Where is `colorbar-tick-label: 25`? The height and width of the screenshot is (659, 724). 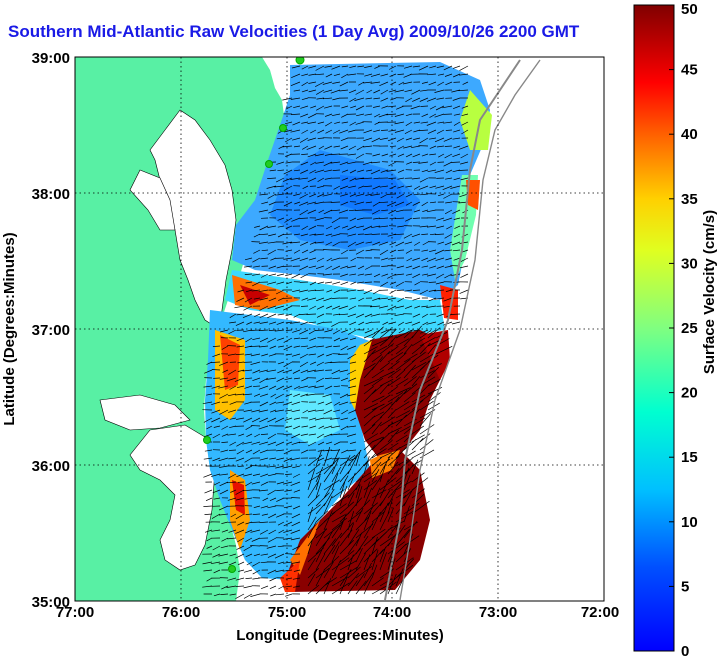 colorbar-tick-label: 25 is located at coordinates (689, 328).